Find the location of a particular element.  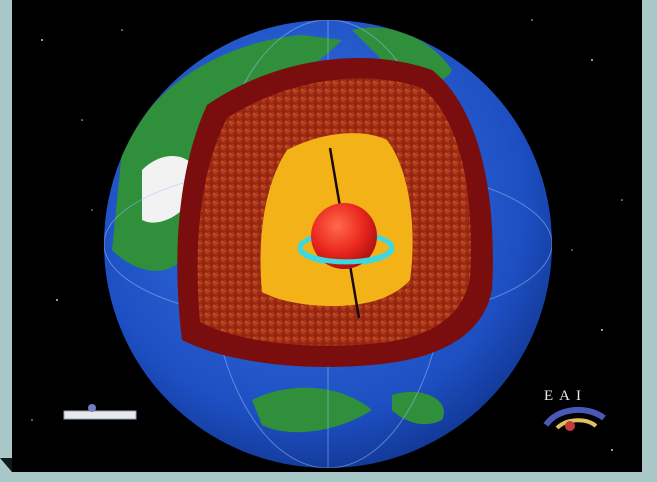

corner-arrow-icon is located at coordinates (6, 465).